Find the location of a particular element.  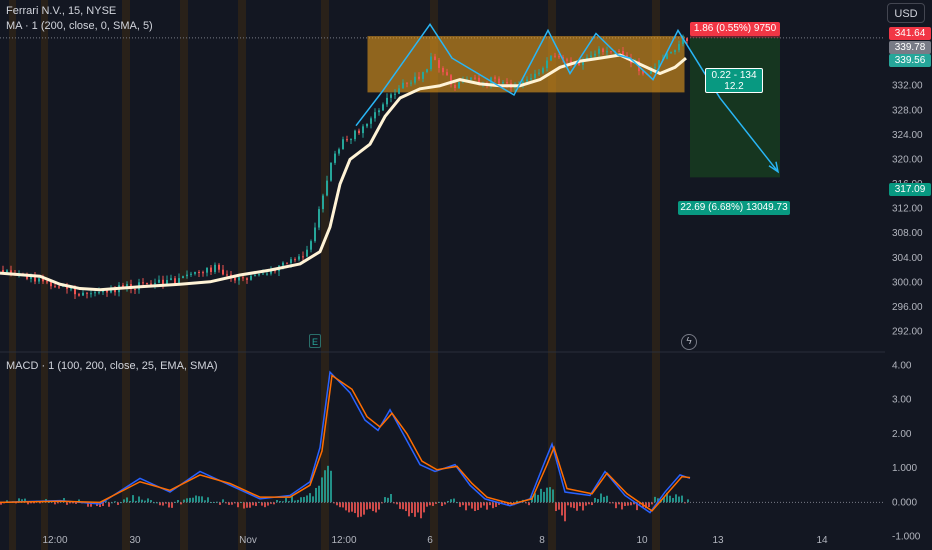

projection-arrow-head is located at coordinates (774, 167).